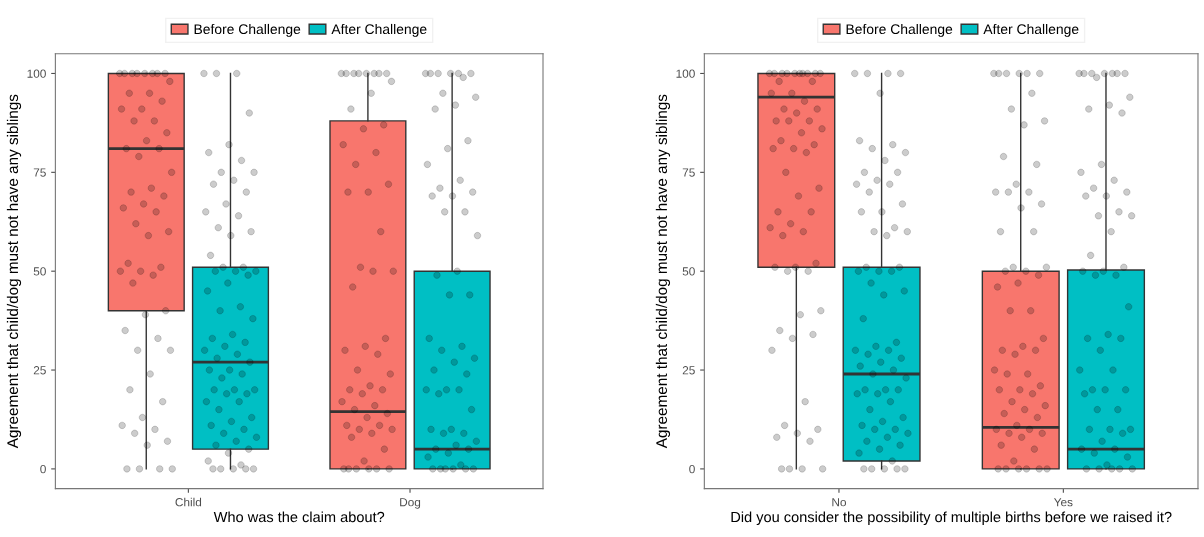 The height and width of the screenshot is (537, 1204). Describe the element at coordinates (410, 503) in the screenshot. I see `x-tick-label: Dog` at that location.